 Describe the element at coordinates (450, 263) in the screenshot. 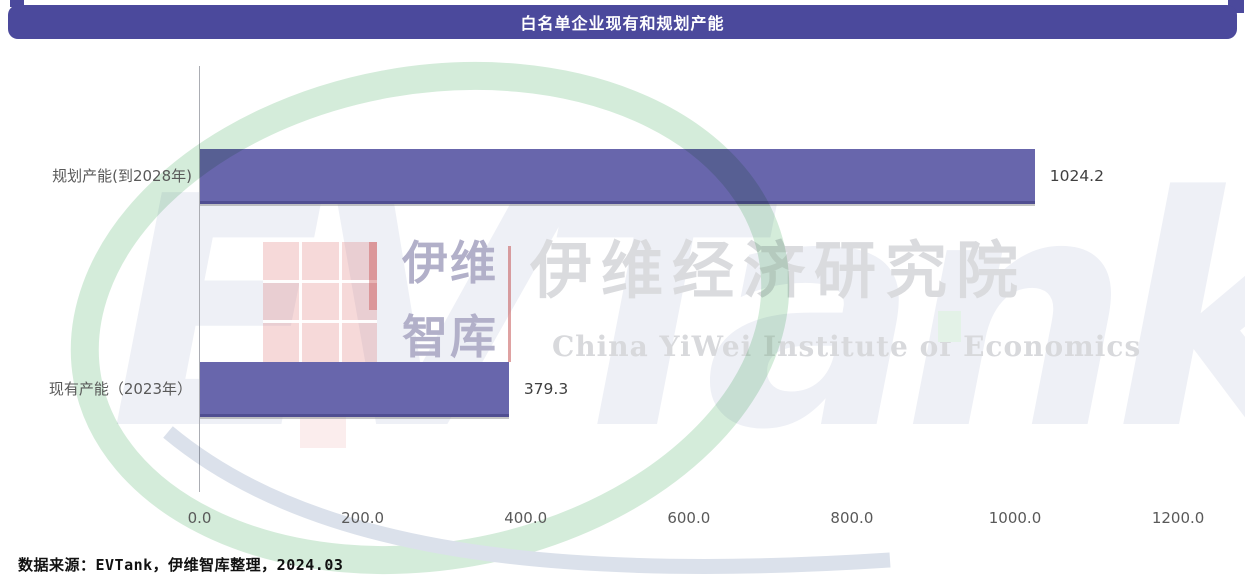

I see `watermark-yiwei-text: 伊维` at that location.